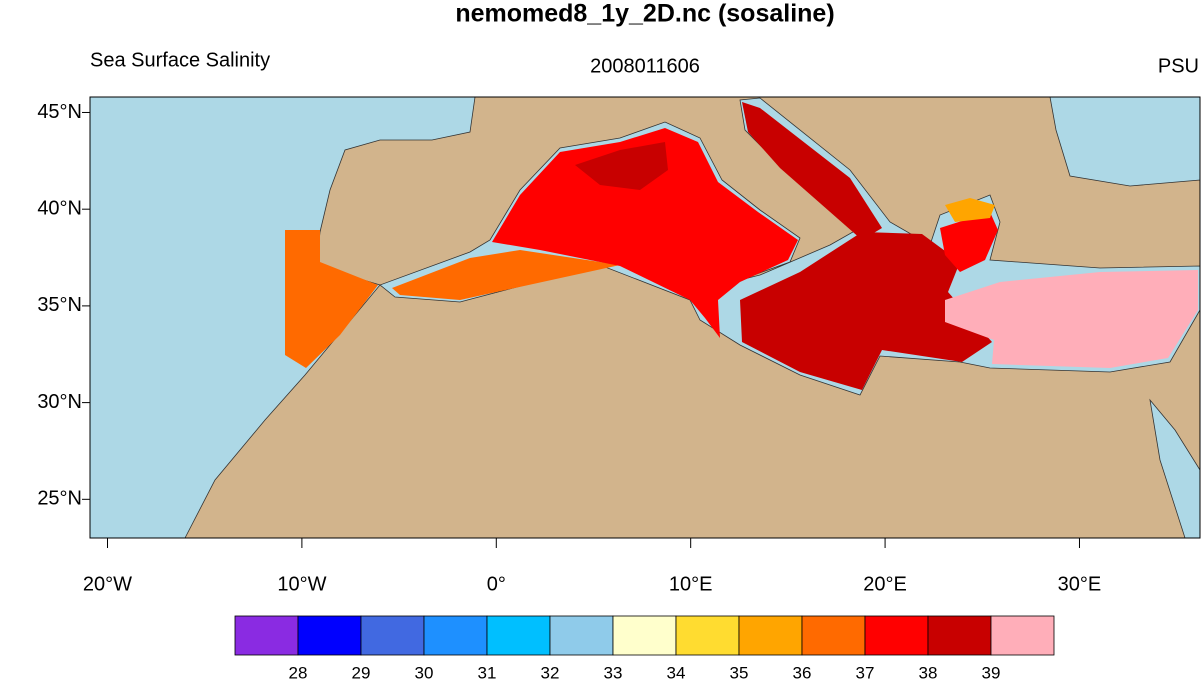  What do you see at coordinates (691, 584) in the screenshot?
I see `x-tick-label: 10°E` at bounding box center [691, 584].